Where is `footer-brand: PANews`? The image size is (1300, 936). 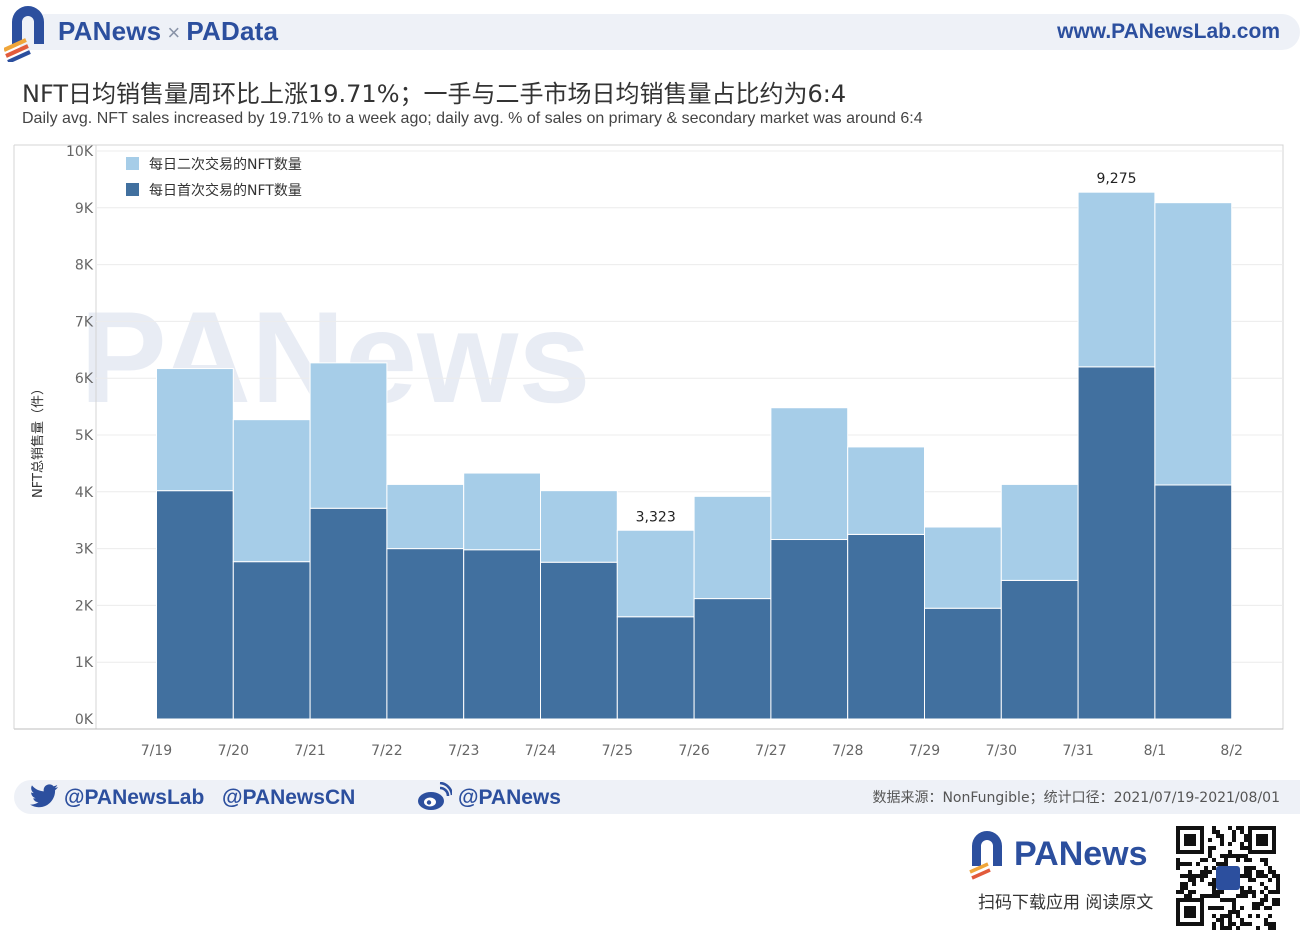 footer-brand: PANews is located at coordinates (1081, 854).